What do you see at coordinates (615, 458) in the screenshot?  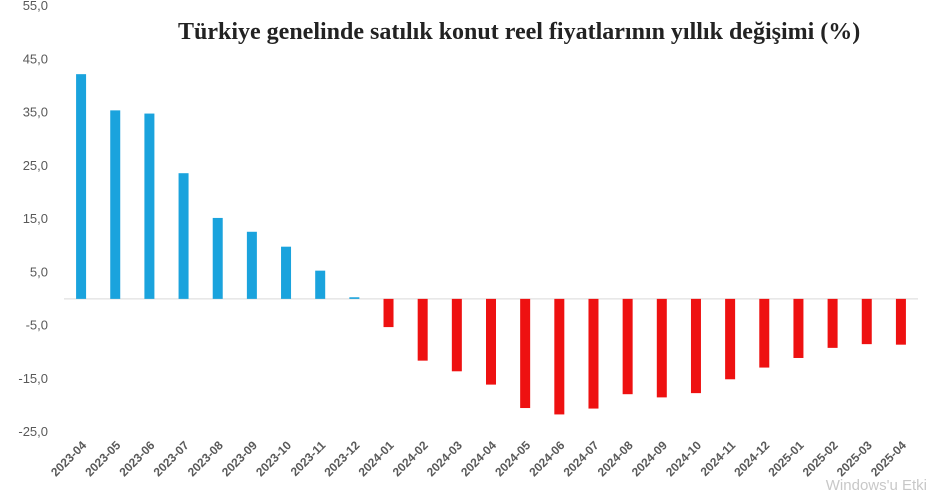 I see `x-tick-label: 2024-08` at bounding box center [615, 458].